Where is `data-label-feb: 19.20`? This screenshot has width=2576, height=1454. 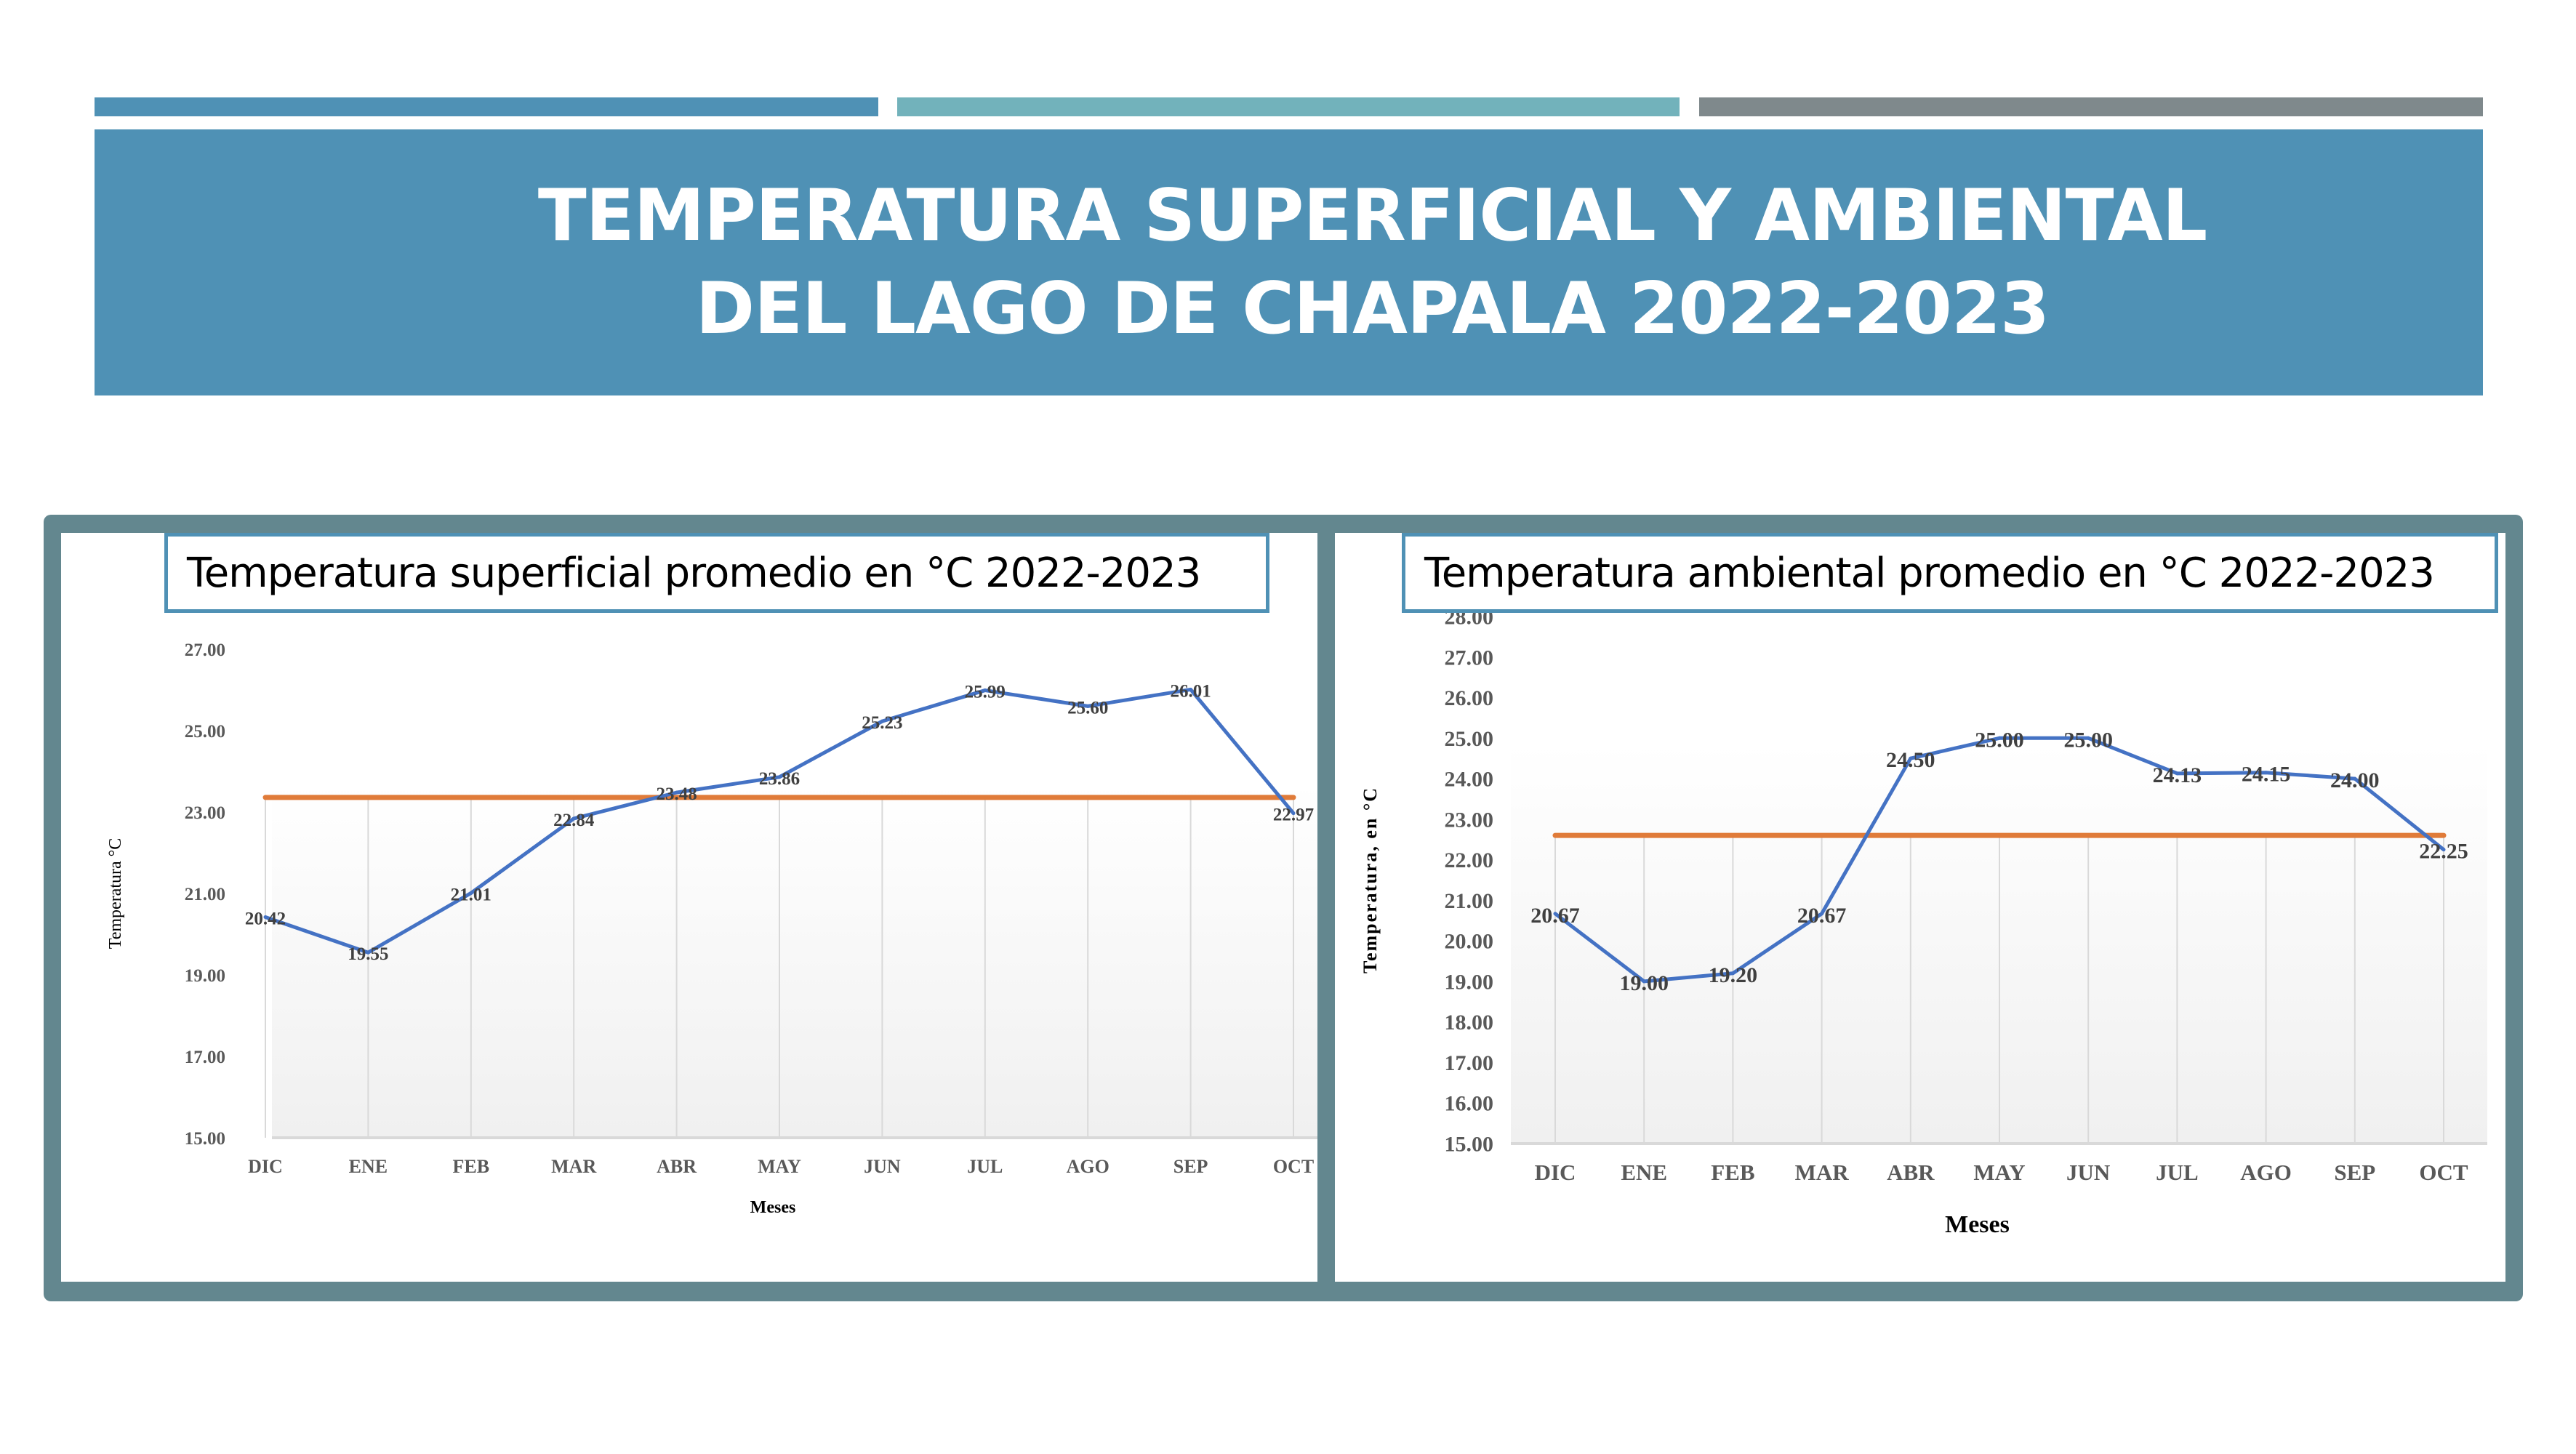
data-label-feb: 19.20 is located at coordinates (1734, 975).